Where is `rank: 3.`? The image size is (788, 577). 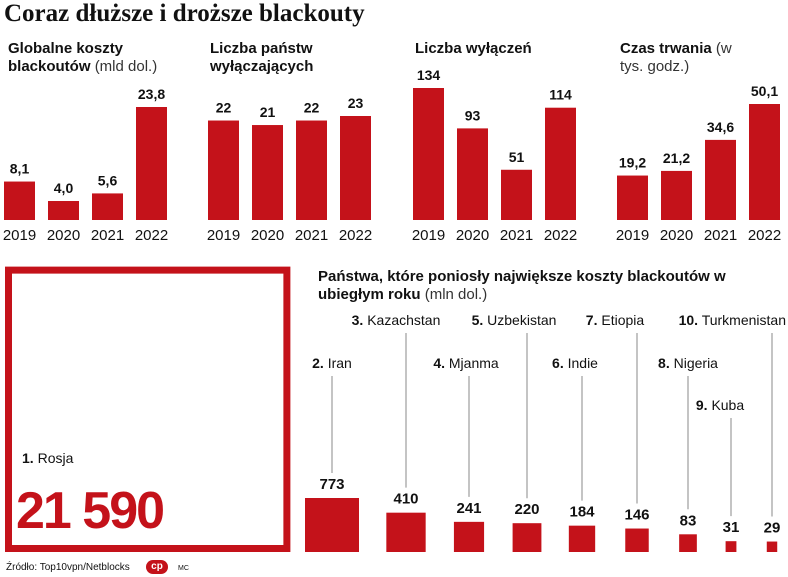
rank: 3. is located at coordinates (358, 320).